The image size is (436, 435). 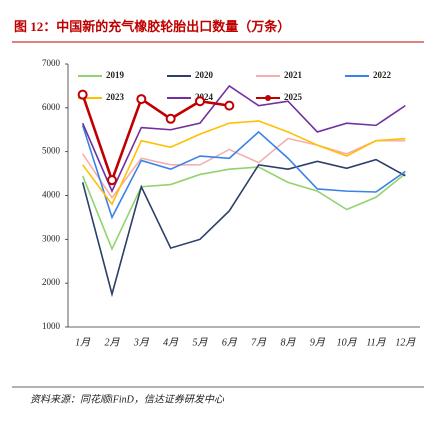 I want to click on source: 资料来源：同花顺iFinD，信达证券研发中心, so click(x=127, y=399).